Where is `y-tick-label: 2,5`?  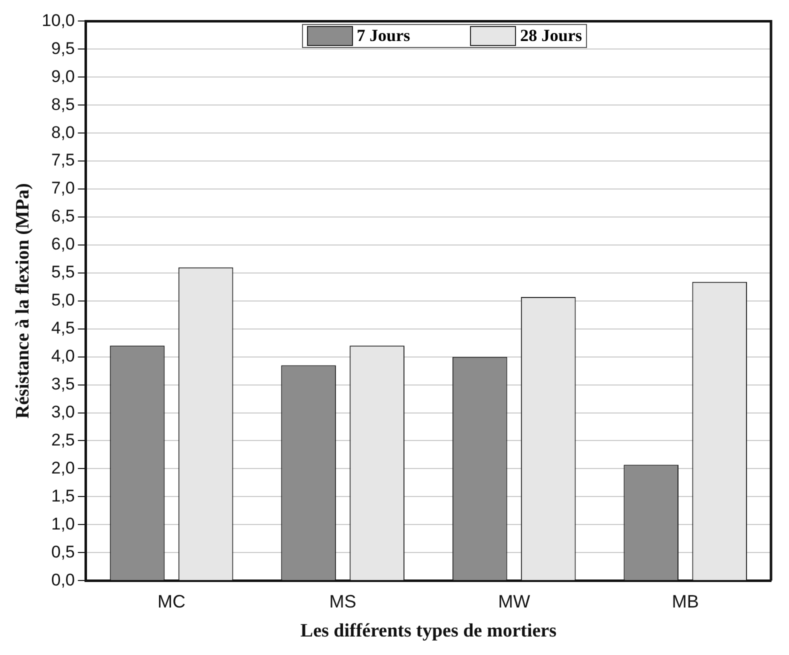 y-tick-label: 2,5 is located at coordinates (63, 440).